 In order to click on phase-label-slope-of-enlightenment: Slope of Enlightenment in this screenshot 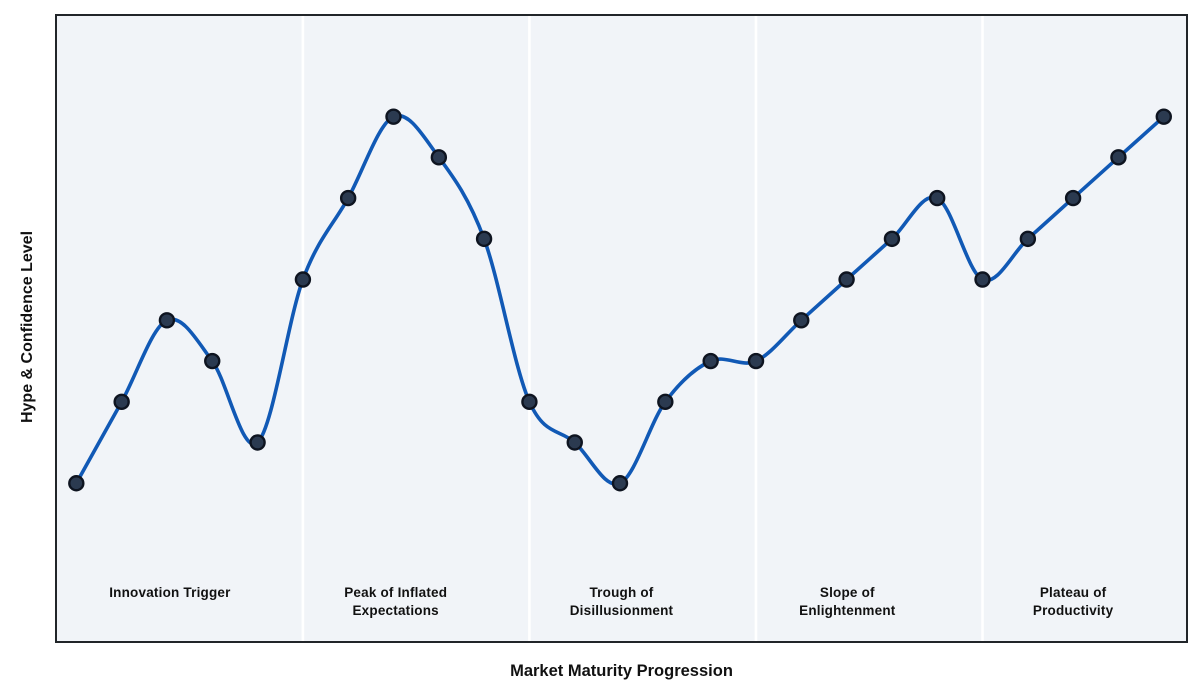, I will do `click(847, 601)`.